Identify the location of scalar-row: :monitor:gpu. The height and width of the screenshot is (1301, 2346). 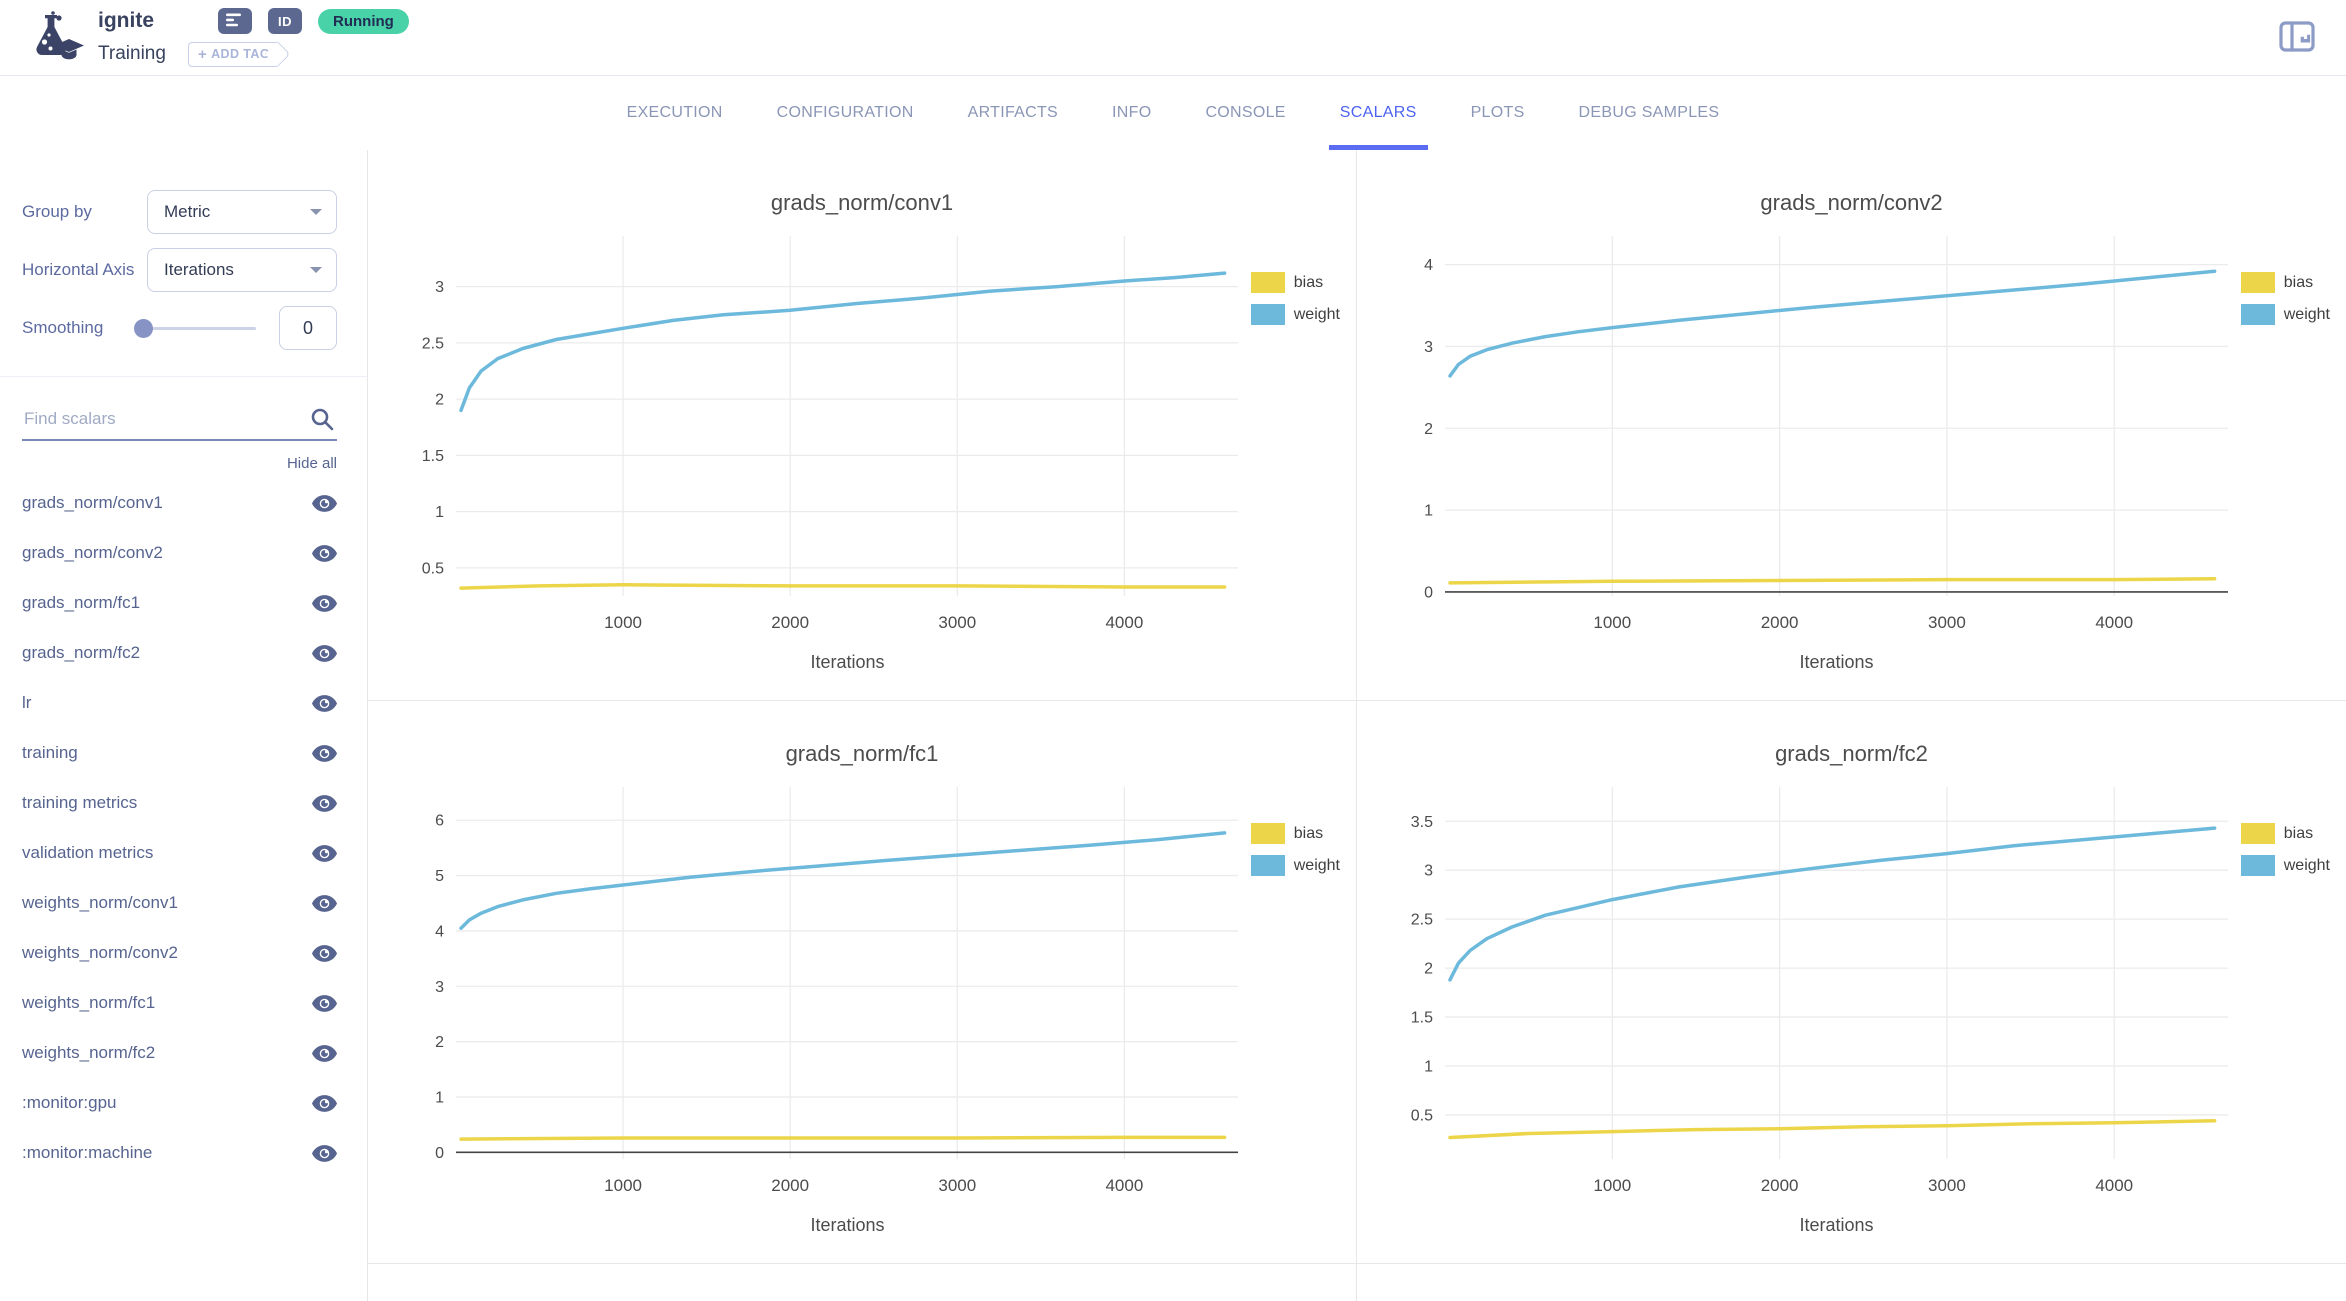
(179, 1103).